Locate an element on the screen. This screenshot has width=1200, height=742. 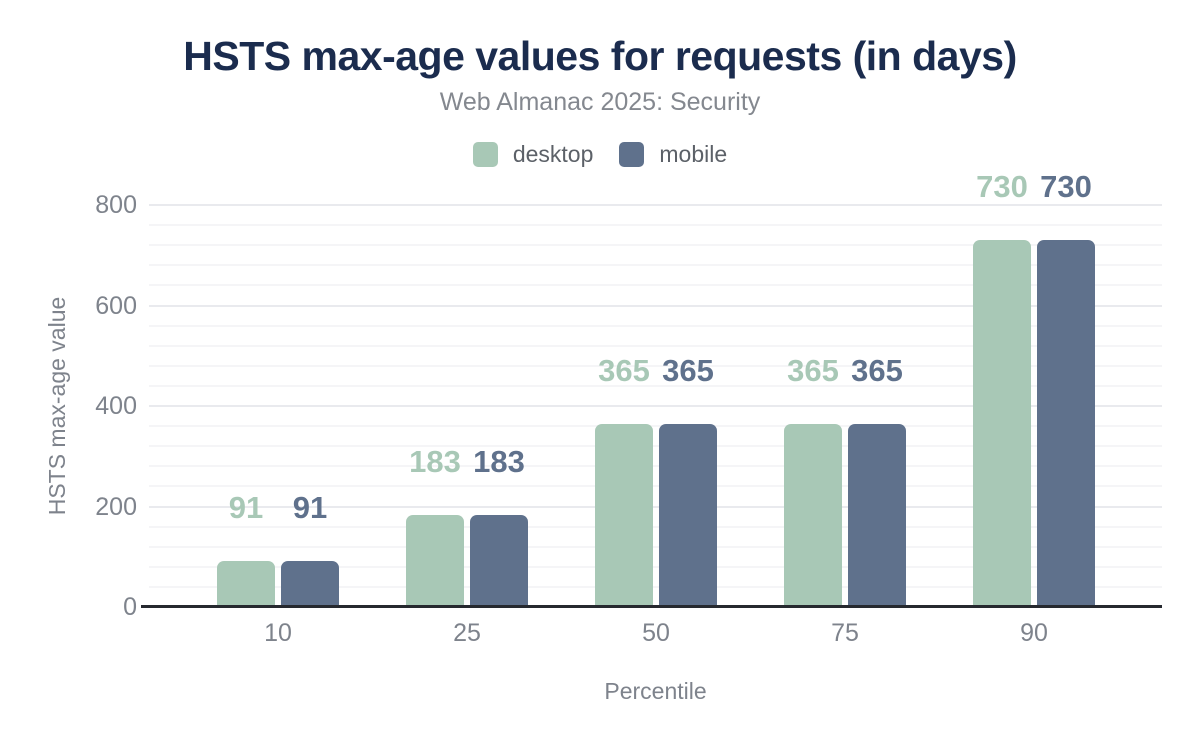
value-label-desktop-p25: 183 is located at coordinates (435, 462).